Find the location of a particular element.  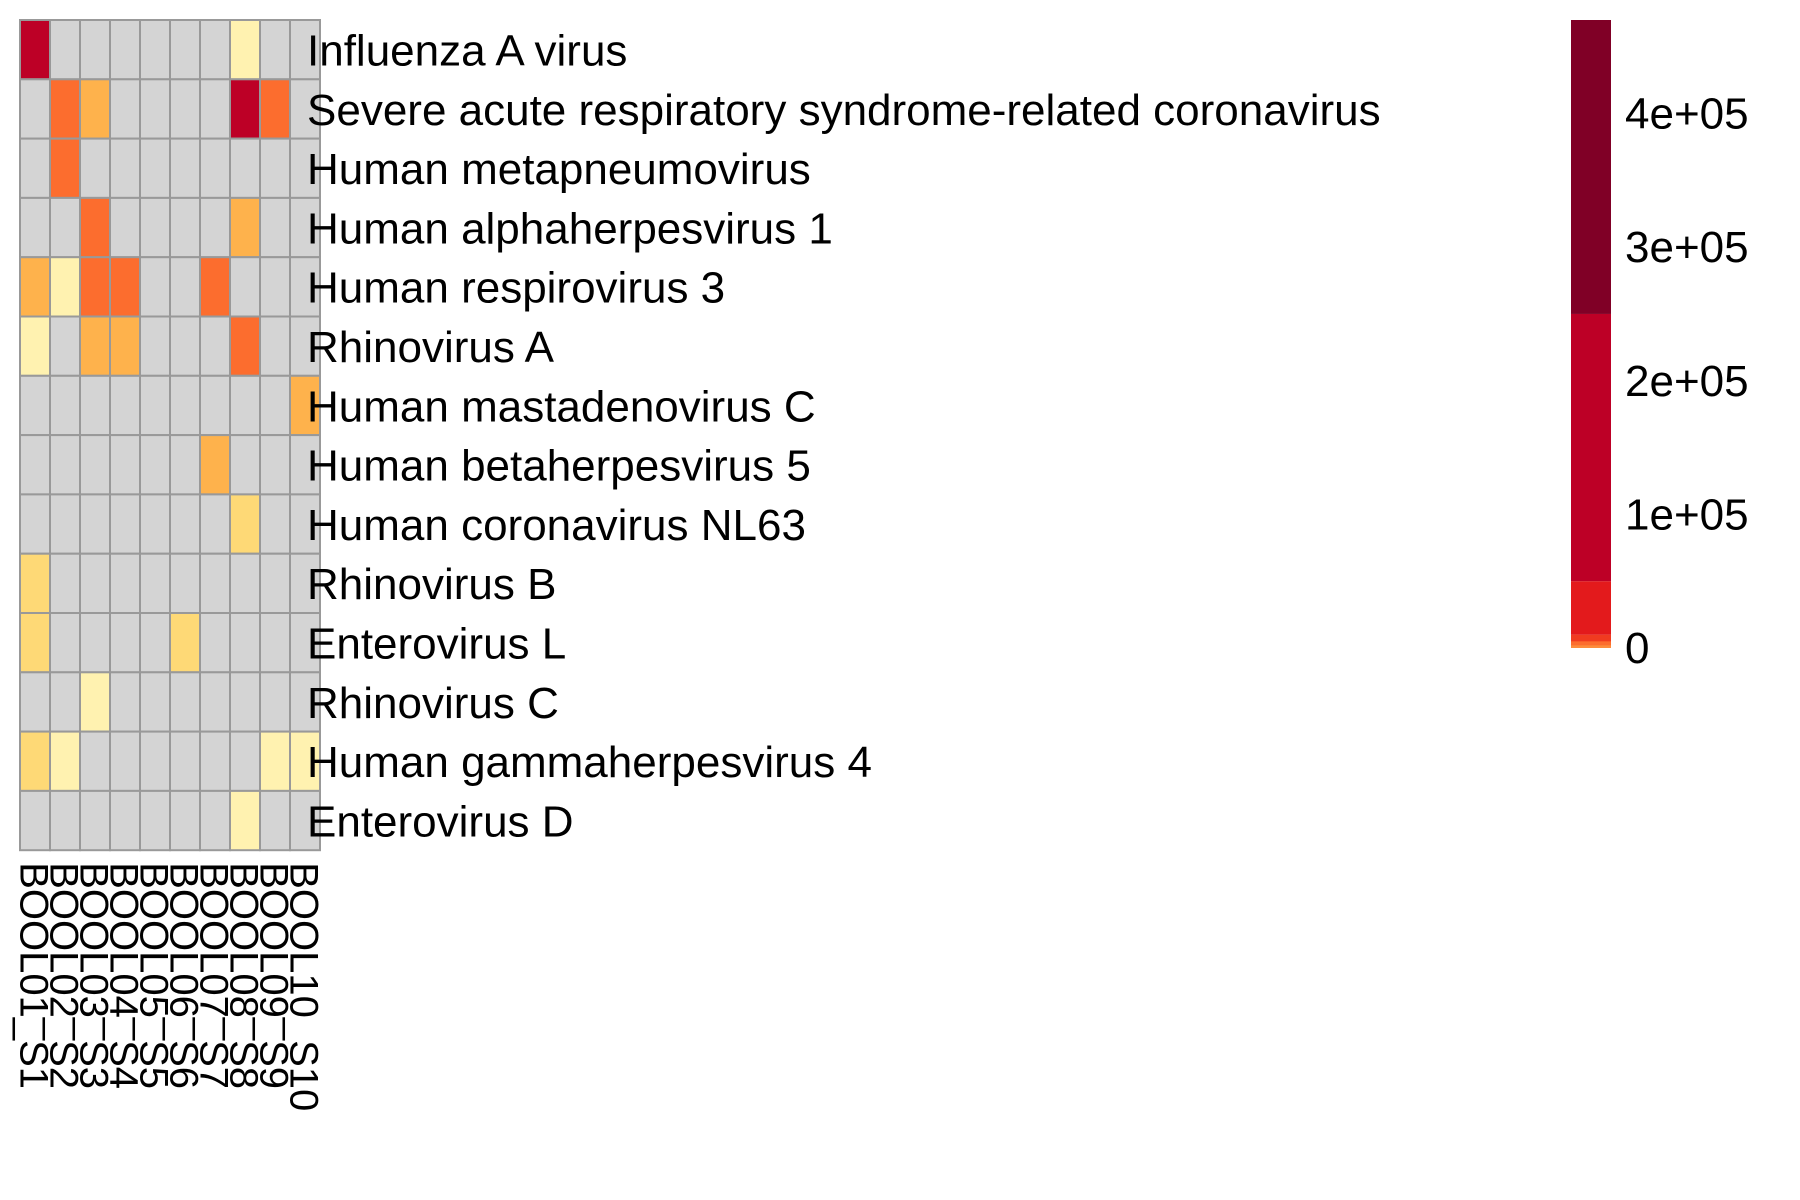

row-label: Human gammaherpesvirus 4 is located at coordinates (589, 762).